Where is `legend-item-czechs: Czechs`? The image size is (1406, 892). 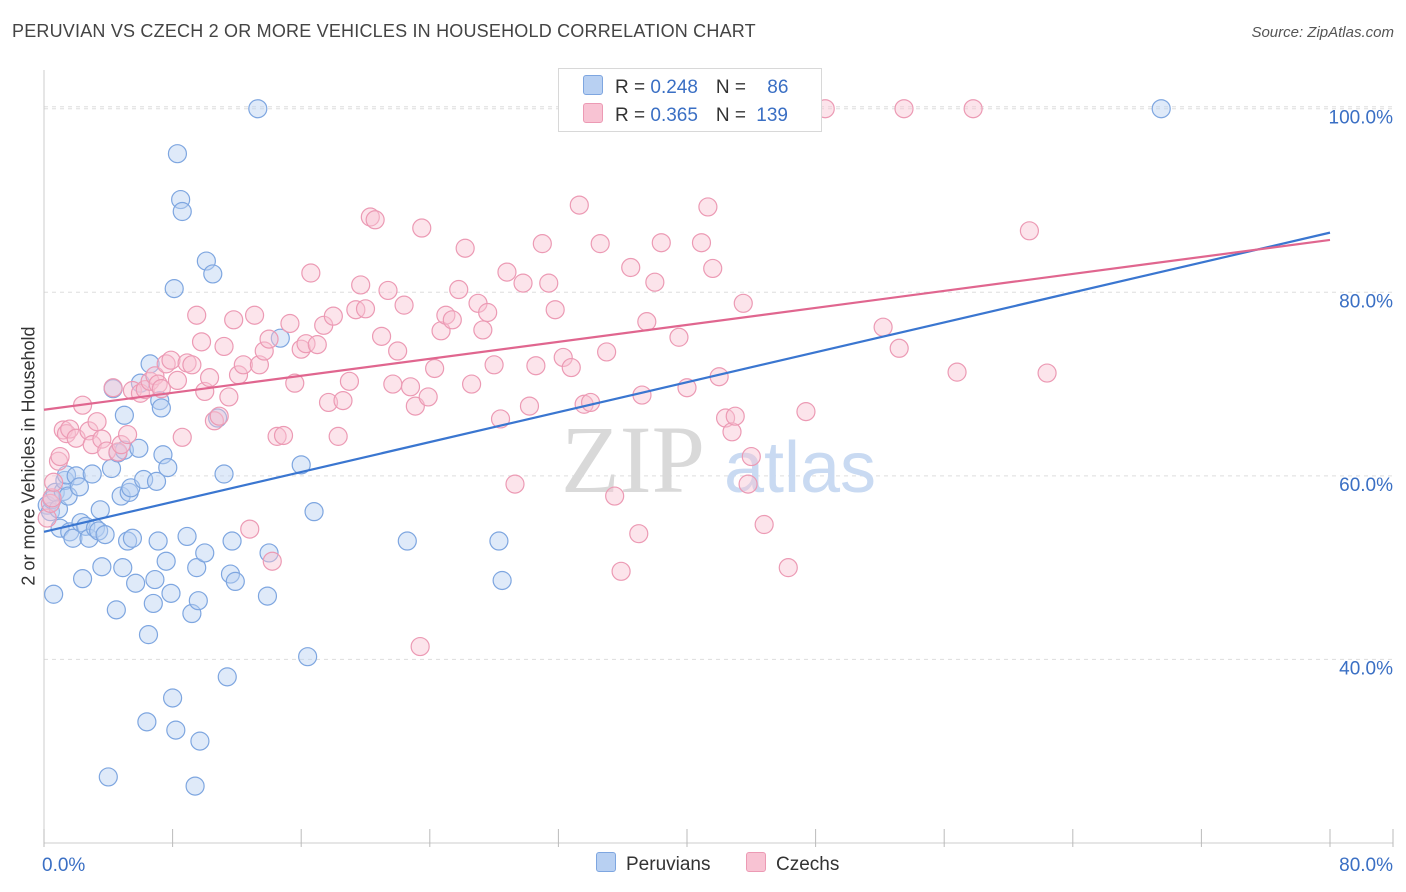
legend-item-czechs: Czechs is located at coordinates (792, 864).